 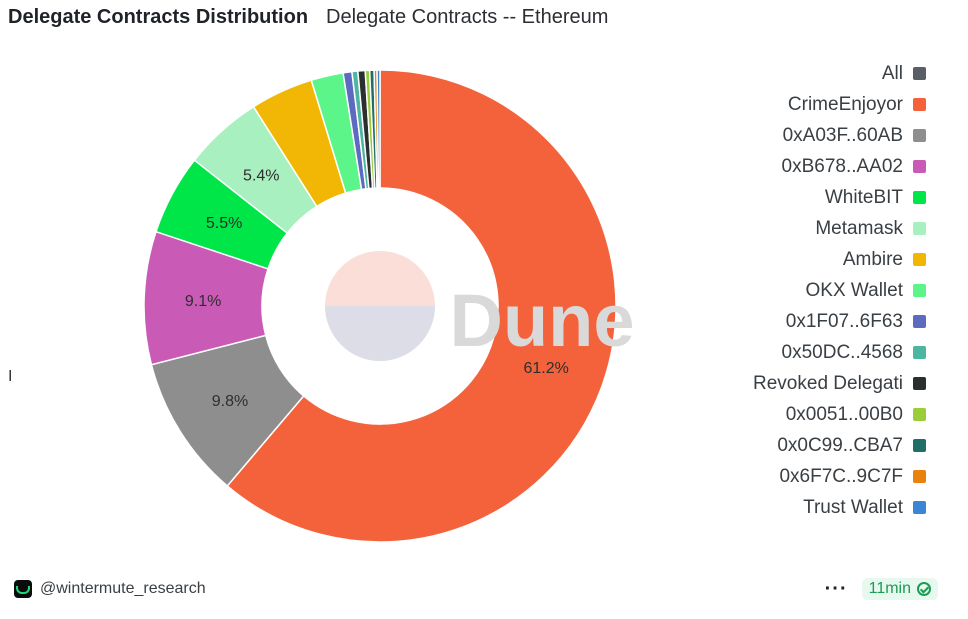 What do you see at coordinates (776, 73) in the screenshot?
I see `legend-item: All` at bounding box center [776, 73].